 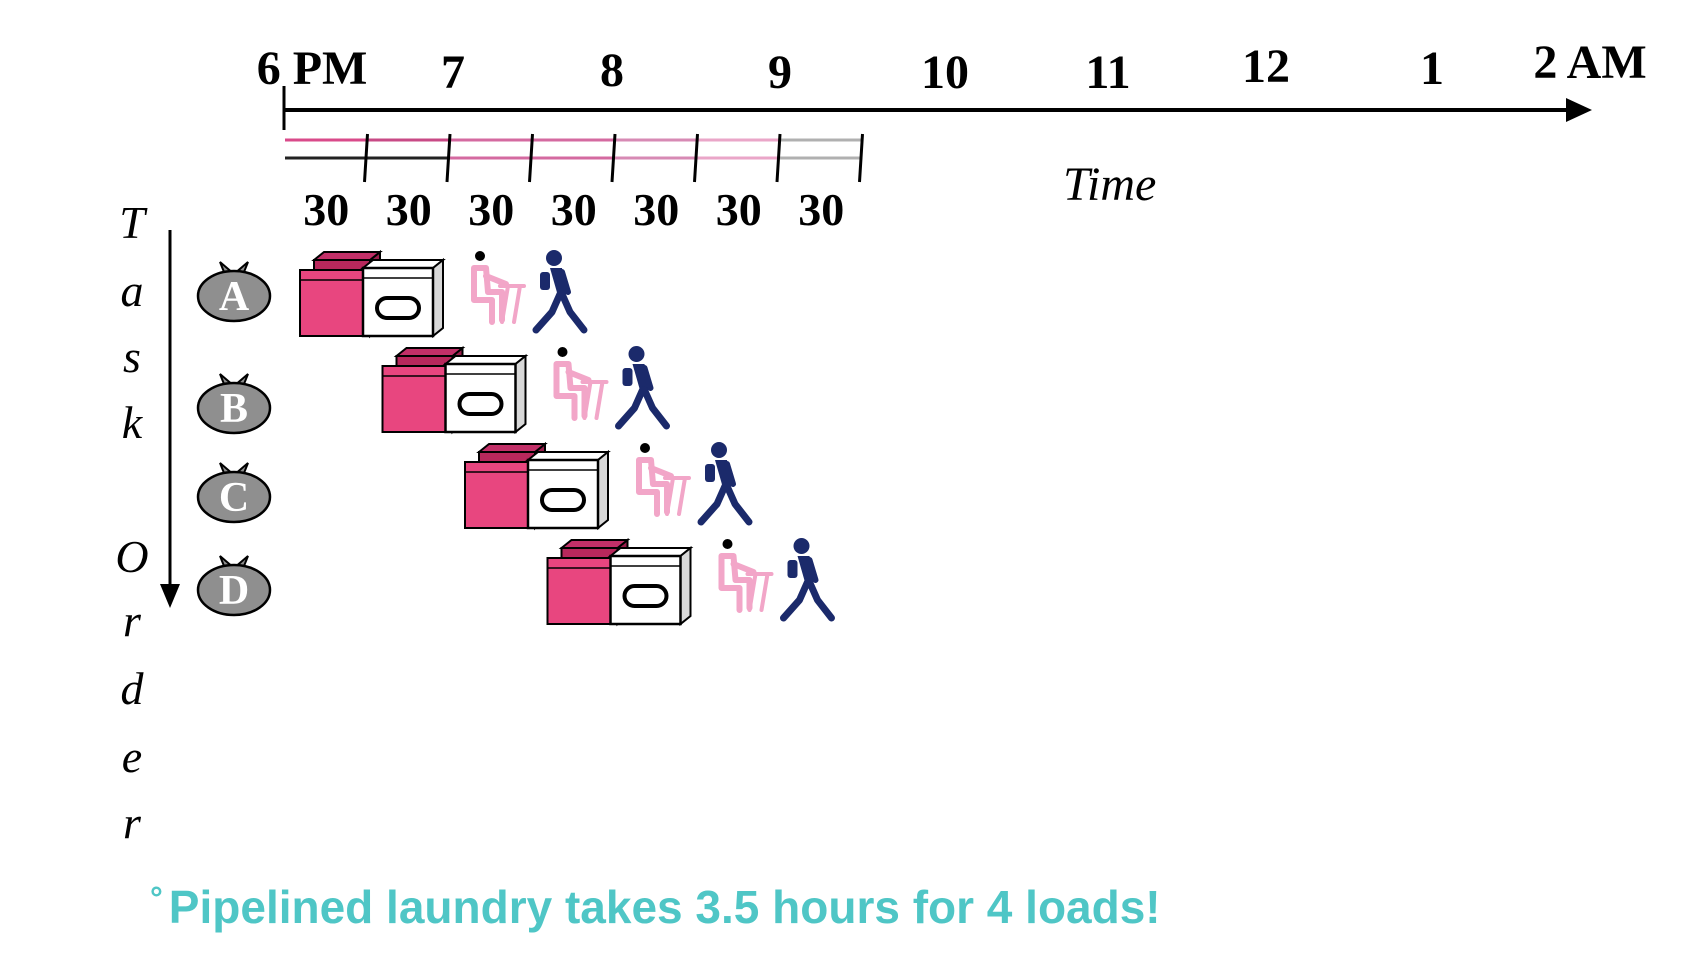 What do you see at coordinates (937, 108) in the screenshot?
I see `time-axis` at bounding box center [937, 108].